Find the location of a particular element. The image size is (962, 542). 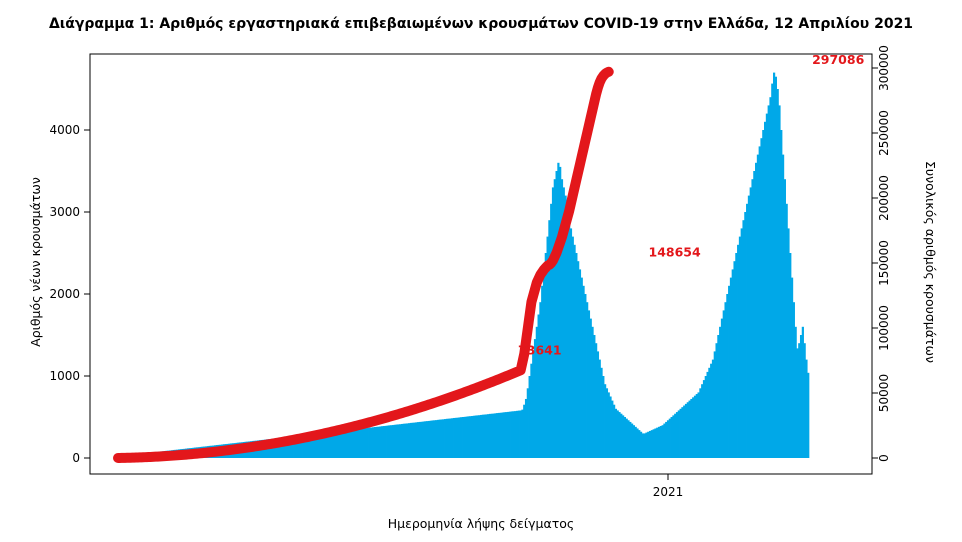

left-tick-label: 2000 is located at coordinates (64, 294).